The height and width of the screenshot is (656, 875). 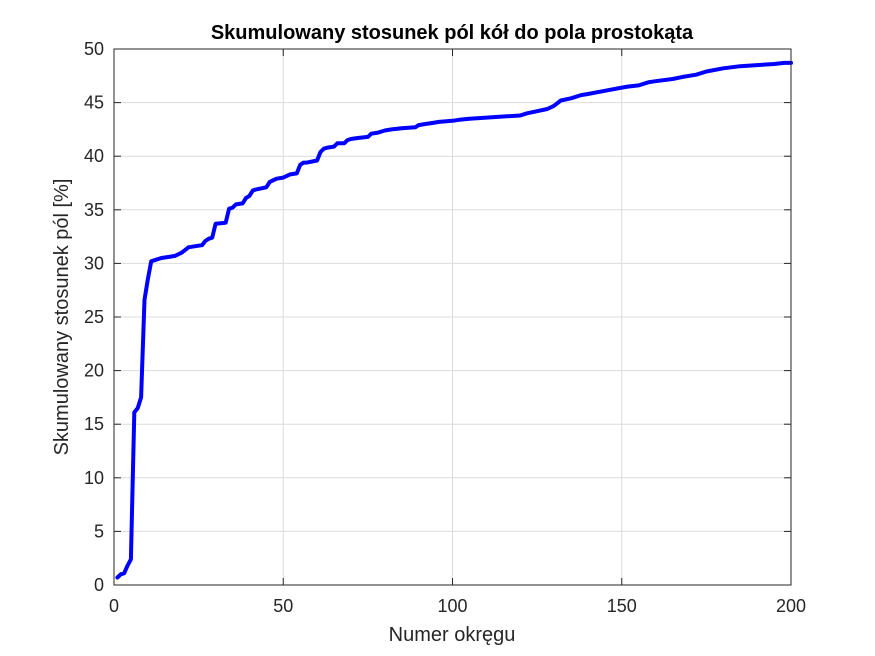 What do you see at coordinates (622, 606) in the screenshot?
I see `x-tick-label: 150` at bounding box center [622, 606].